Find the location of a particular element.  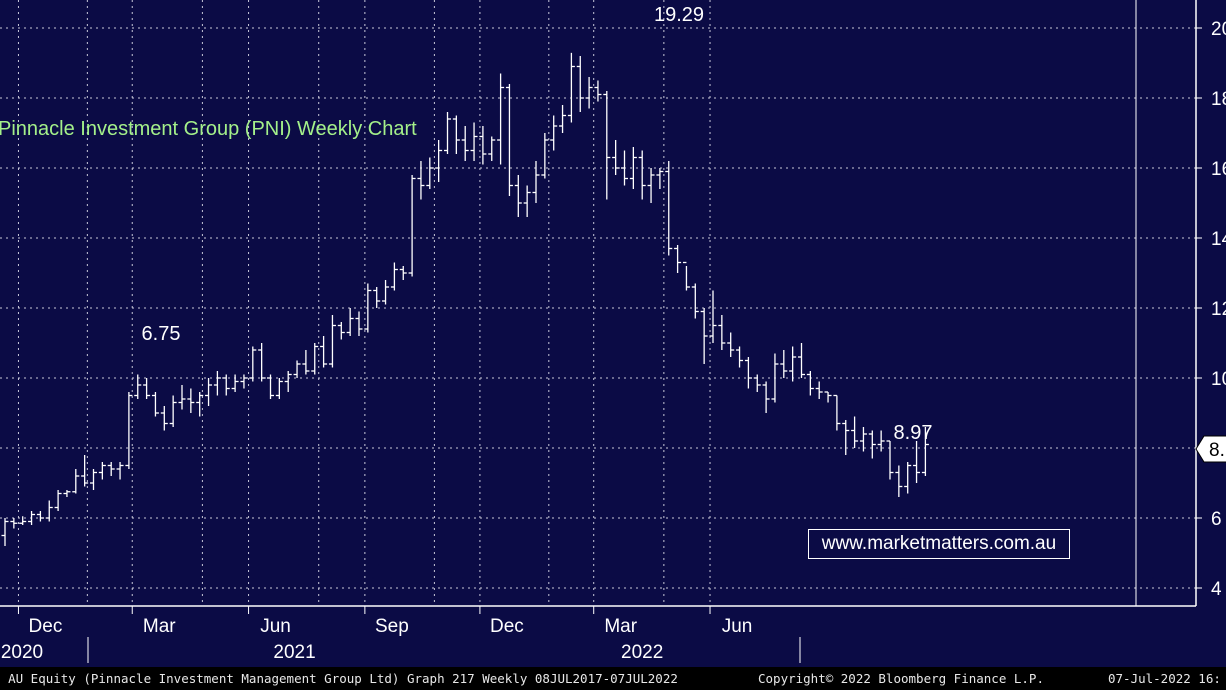

annotation-label: 6.75 is located at coordinates (161, 334).